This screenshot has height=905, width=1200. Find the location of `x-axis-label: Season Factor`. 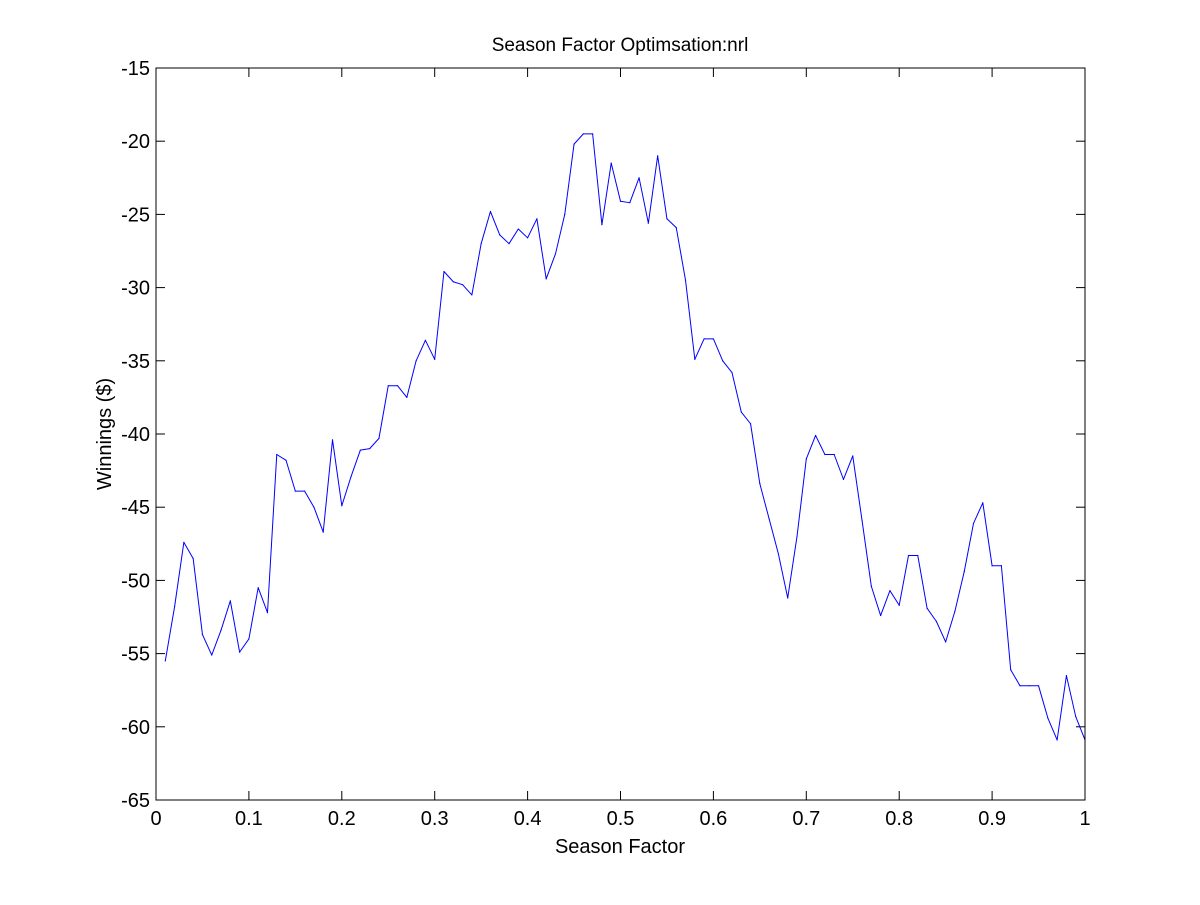

x-axis-label: Season Factor is located at coordinates (620, 847).